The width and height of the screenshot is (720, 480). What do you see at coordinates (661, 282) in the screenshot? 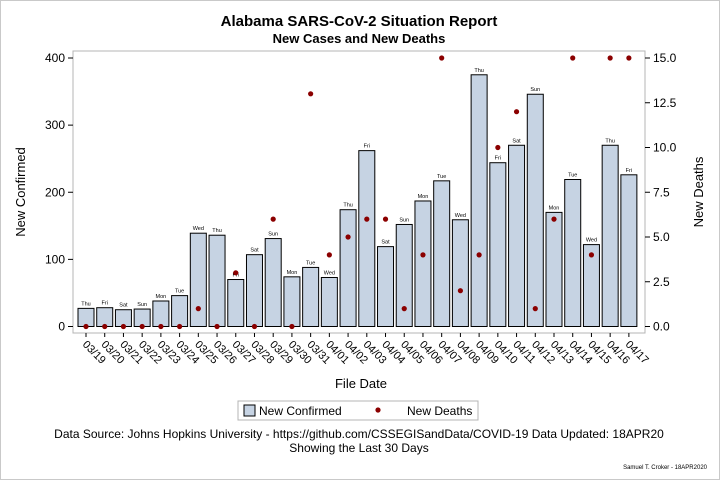
I see `y2-tick-label: 2.5` at bounding box center [661, 282].